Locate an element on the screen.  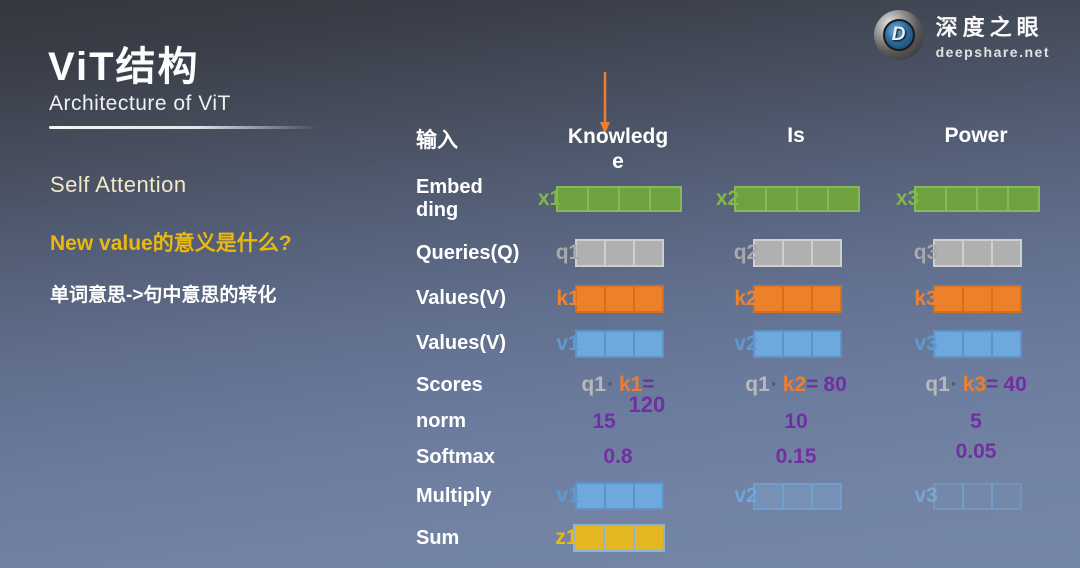
deepshare-logo: D 深度之眼 deepshare.net is located at coordinates (961, 35).